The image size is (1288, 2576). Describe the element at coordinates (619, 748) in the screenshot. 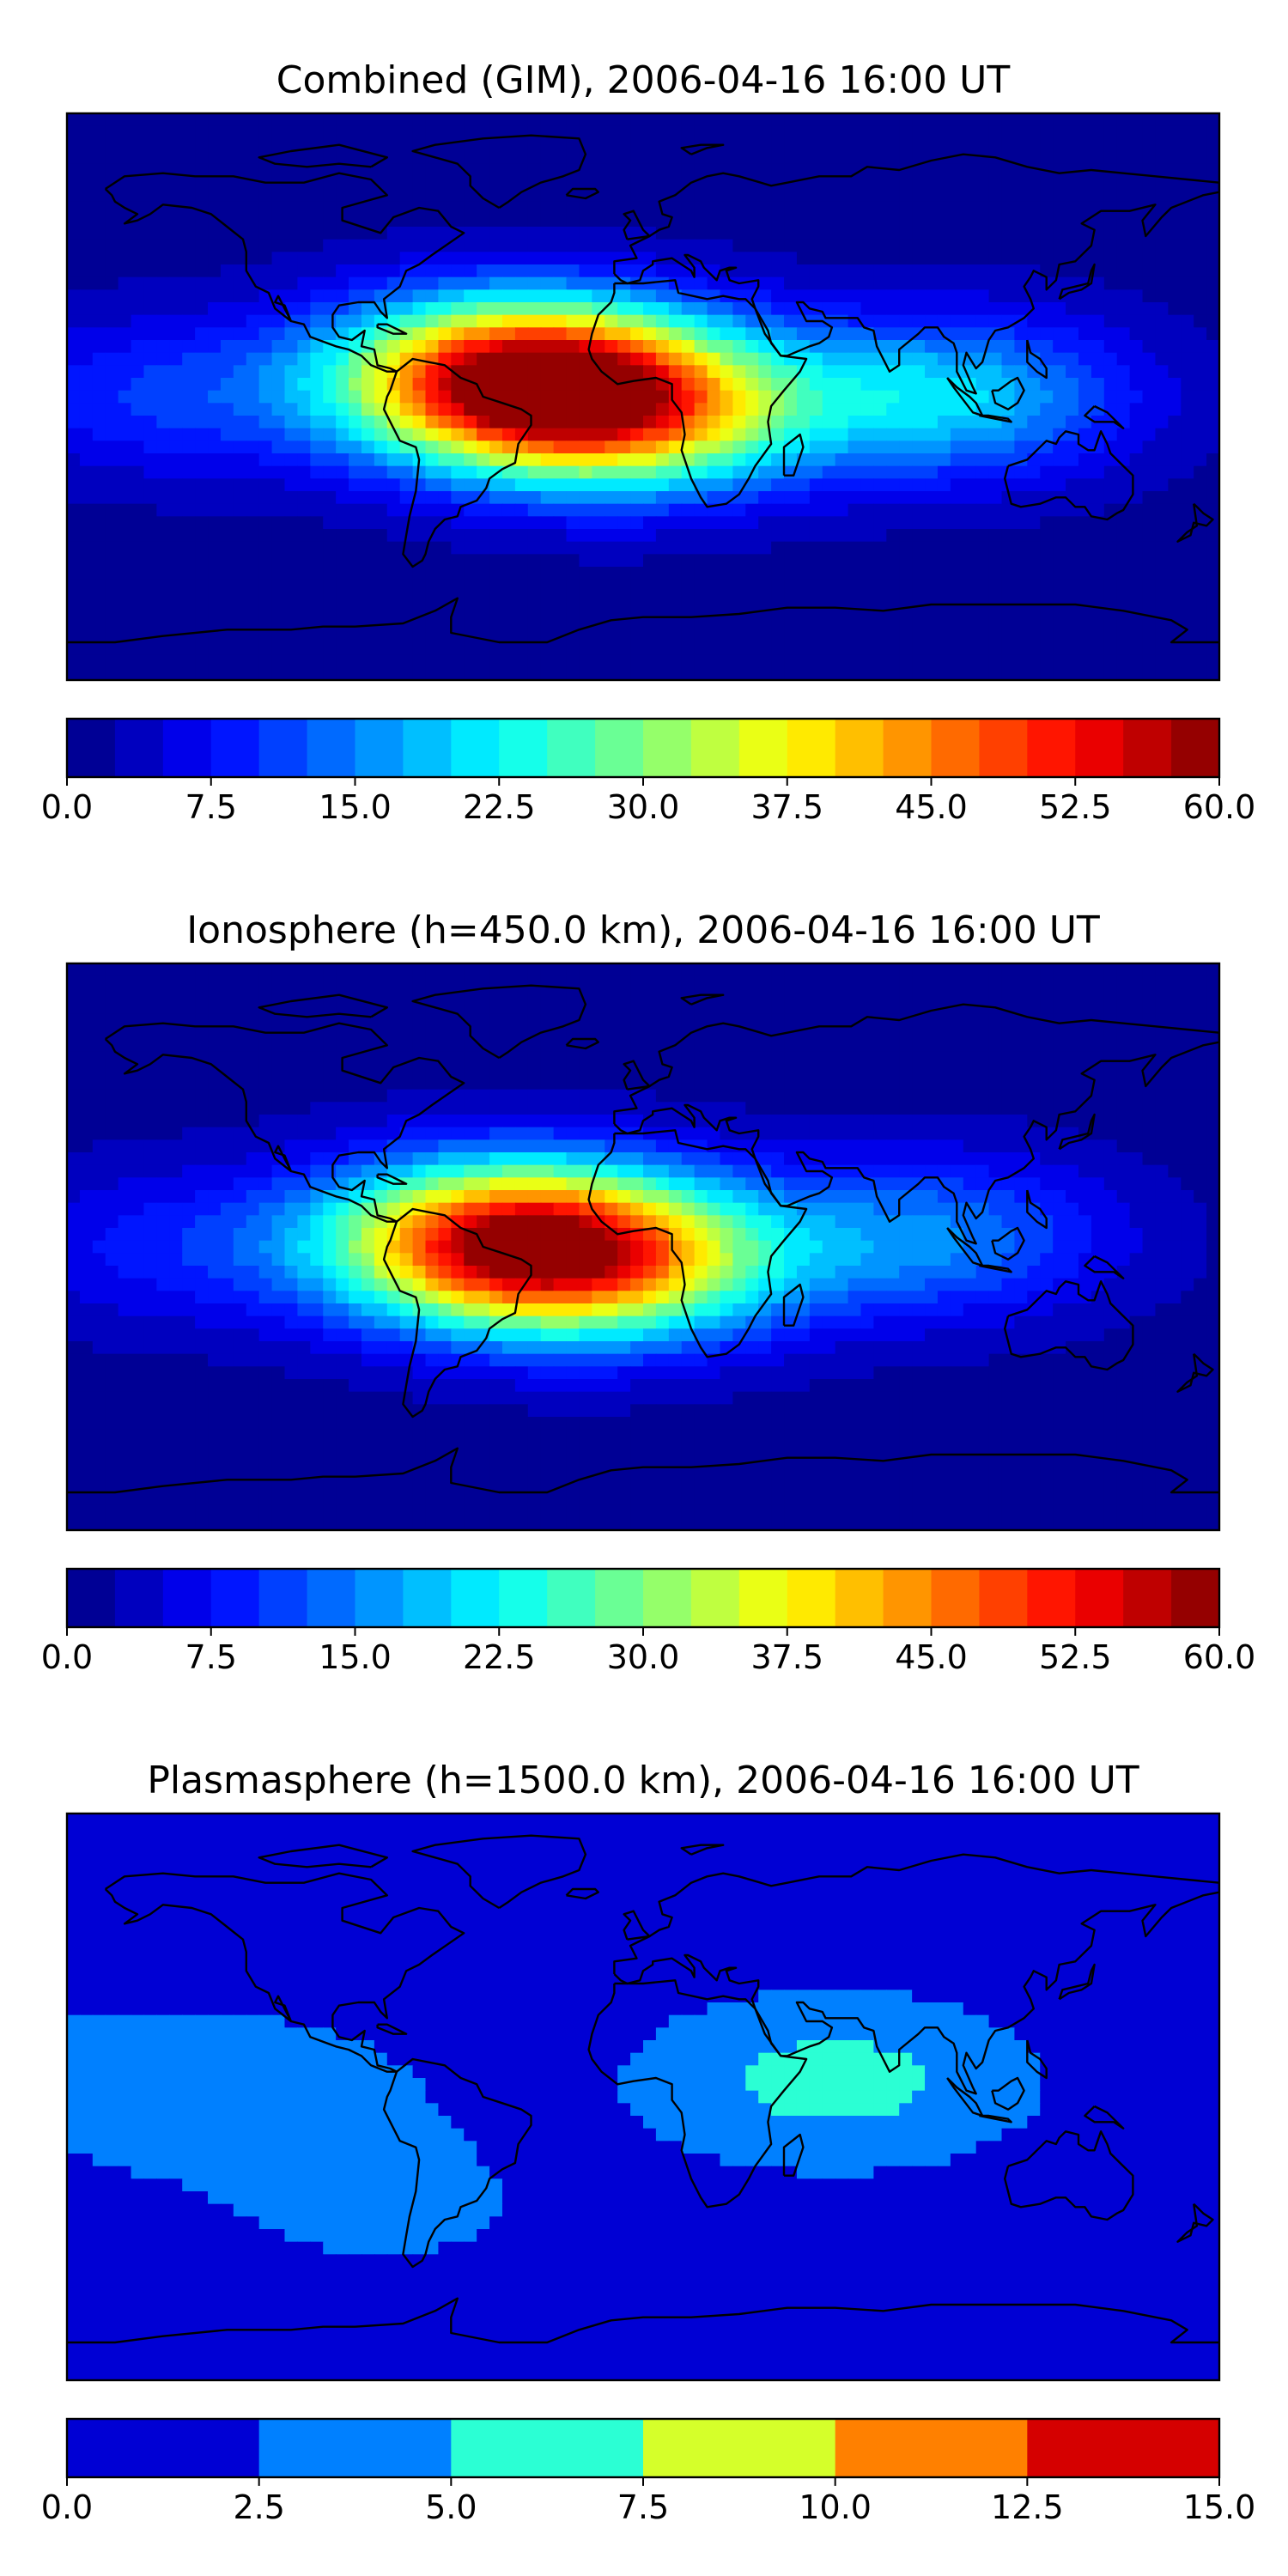

I see `colorbar-swatch` at that location.